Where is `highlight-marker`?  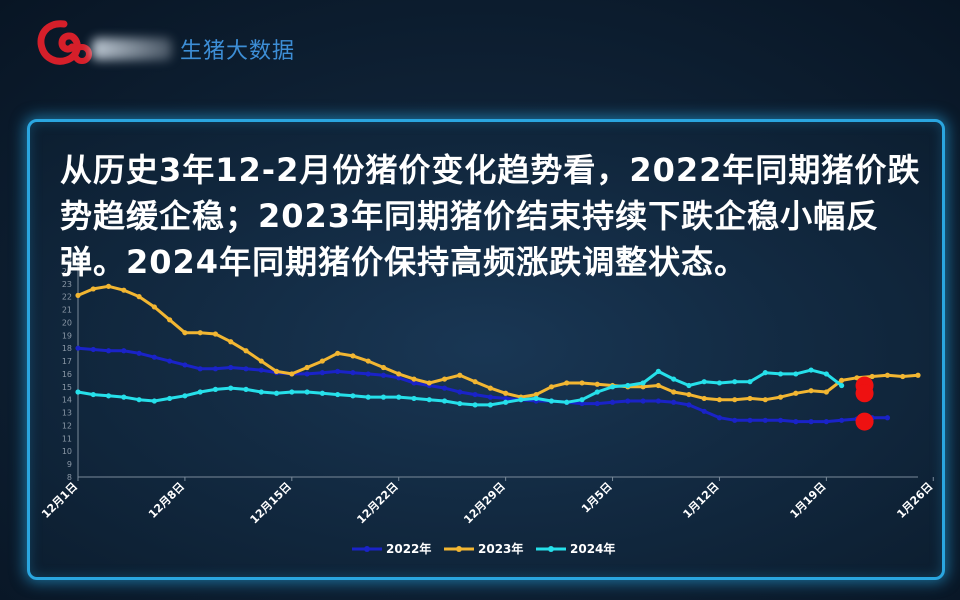 highlight-marker is located at coordinates (864, 421).